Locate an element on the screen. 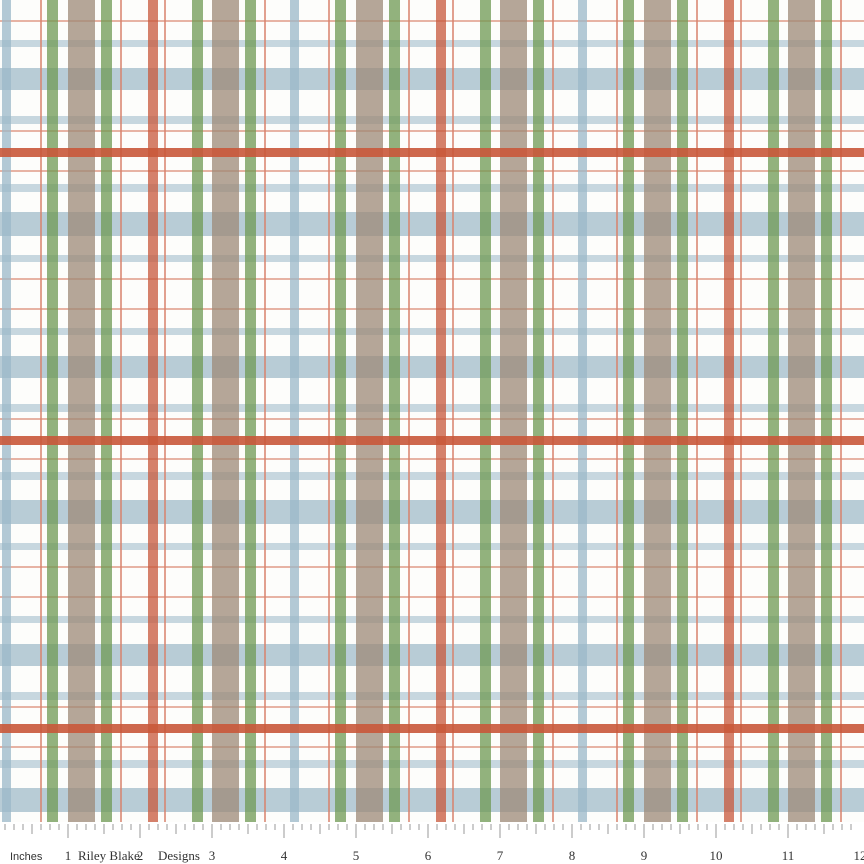  ruler-ticks is located at coordinates (428, 831).